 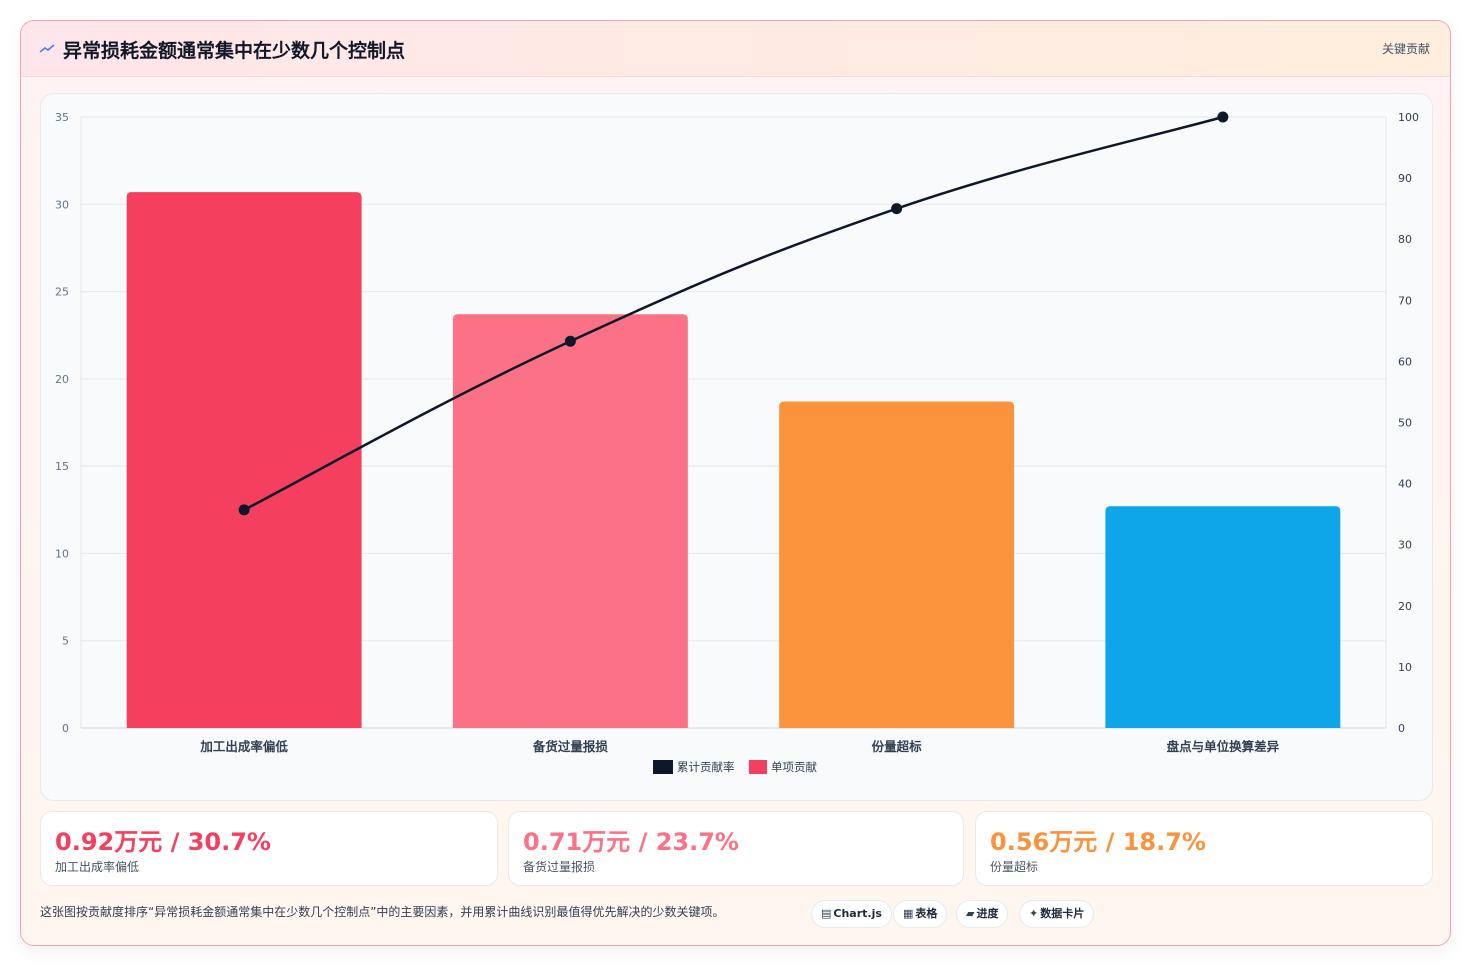 What do you see at coordinates (62, 553) in the screenshot?
I see `y-left-tick-label: 10` at bounding box center [62, 553].